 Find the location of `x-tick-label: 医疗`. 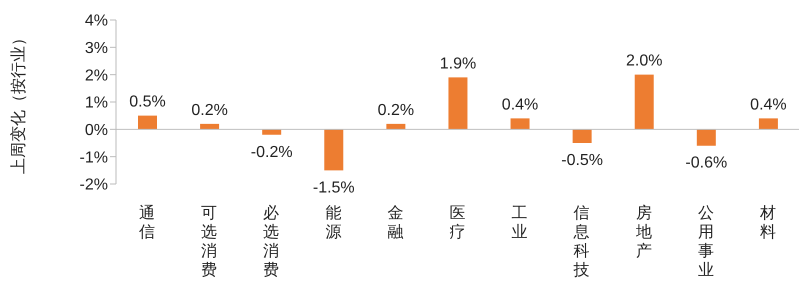

x-tick-label: 医疗 is located at coordinates (458, 223).